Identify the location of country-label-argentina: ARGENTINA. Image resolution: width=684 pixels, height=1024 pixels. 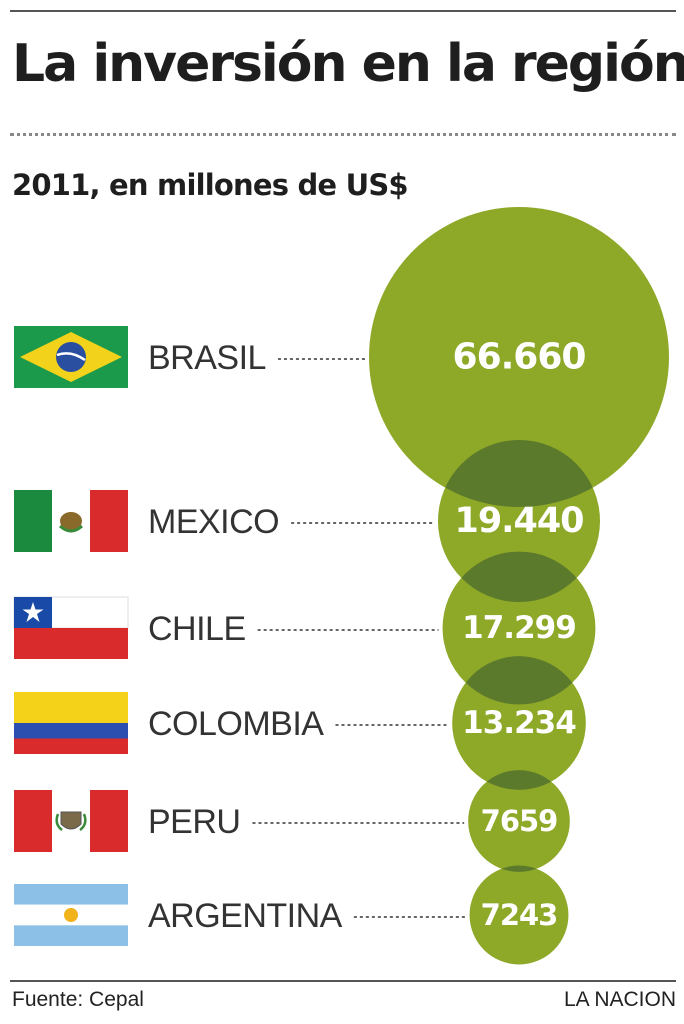
(245, 916).